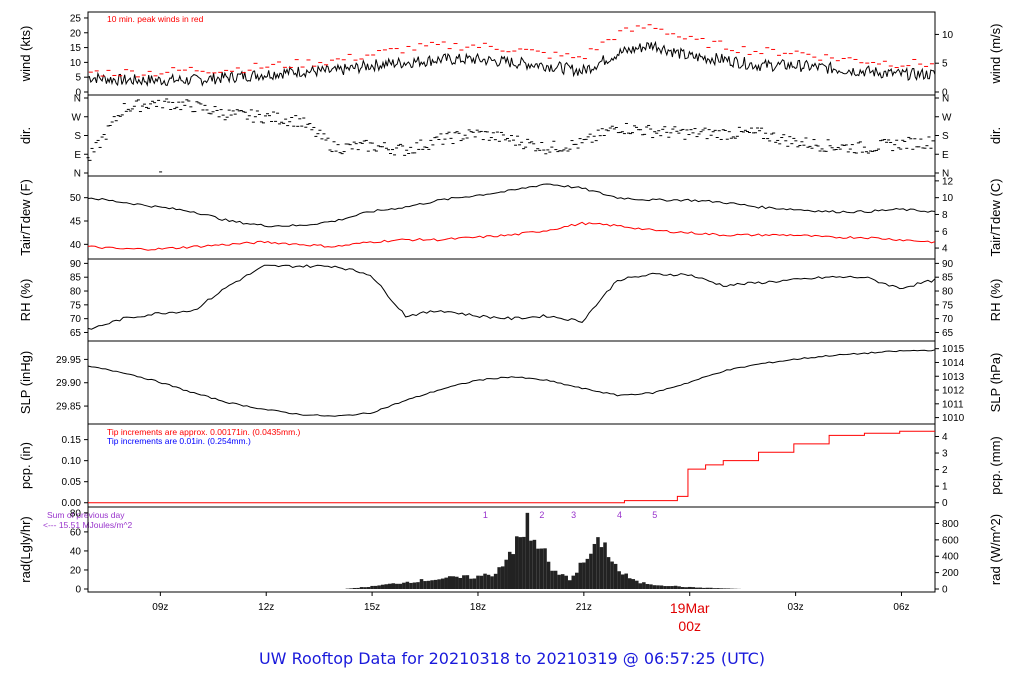 The width and height of the screenshot is (1024, 700). Describe the element at coordinates (76, 18) in the screenshot. I see `ytick-label-left-wind: 25` at that location.